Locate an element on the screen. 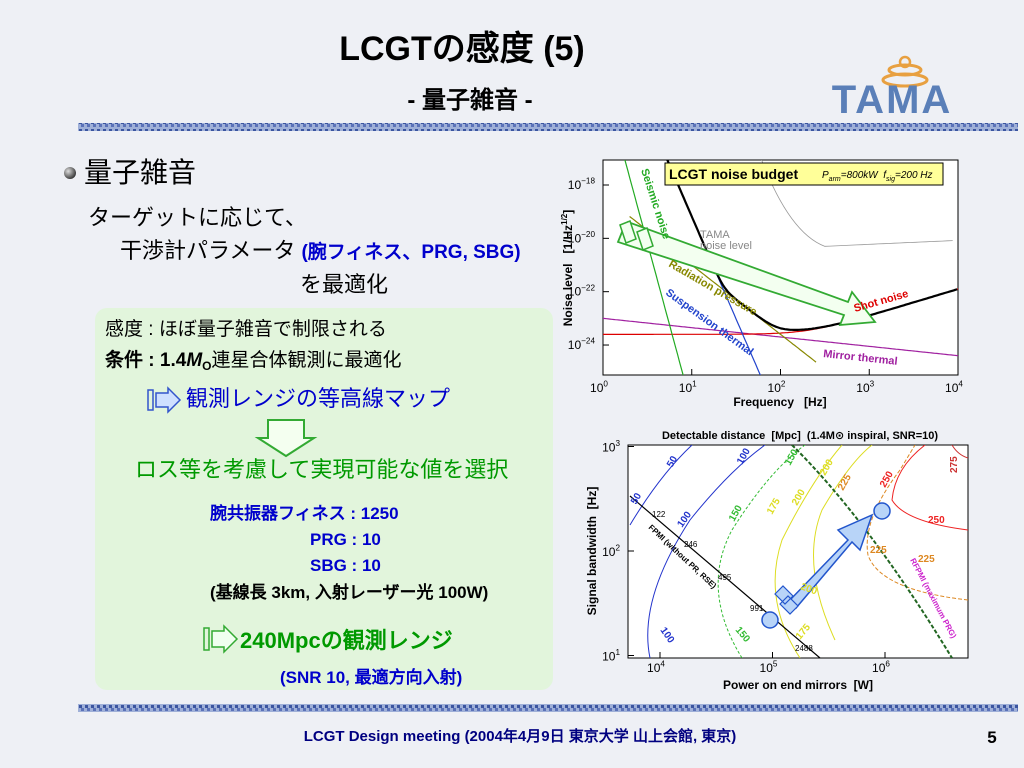  text-line: 条件 : 1.4MO連星合体観測に最適化 is located at coordinates (253, 360).